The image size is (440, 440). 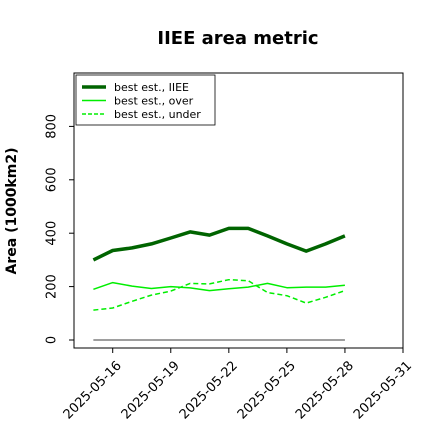 I want to click on y-tick-label: 0, so click(x=52, y=340).